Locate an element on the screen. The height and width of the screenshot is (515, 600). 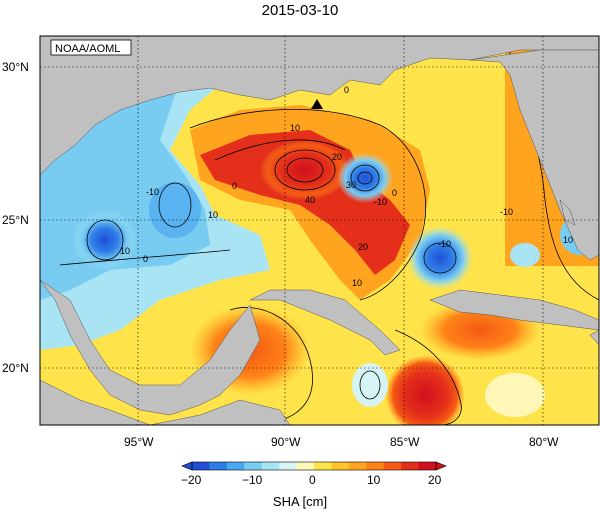
credit-box: NOAA/AOML is located at coordinates (91, 47).